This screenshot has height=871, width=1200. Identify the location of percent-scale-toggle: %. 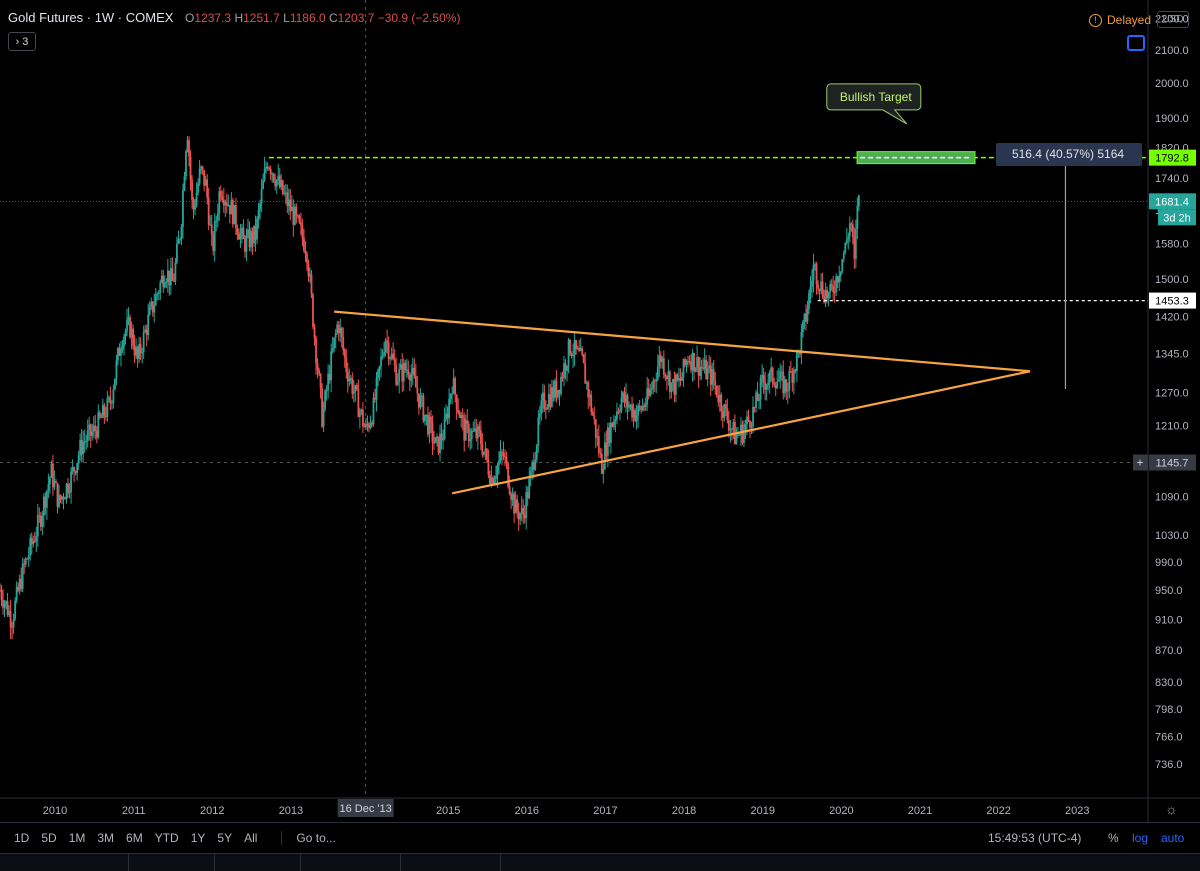
(1113, 838).